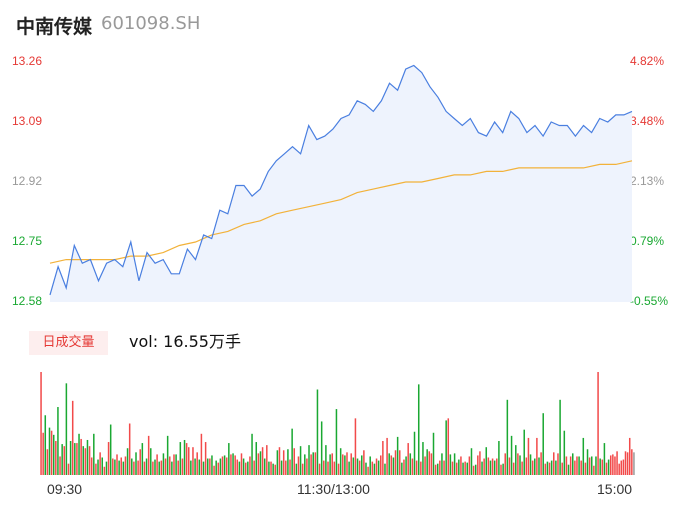 The height and width of the screenshot is (524, 686). Describe the element at coordinates (647, 121) in the screenshot. I see `pct-tick: 3.48%` at that location.